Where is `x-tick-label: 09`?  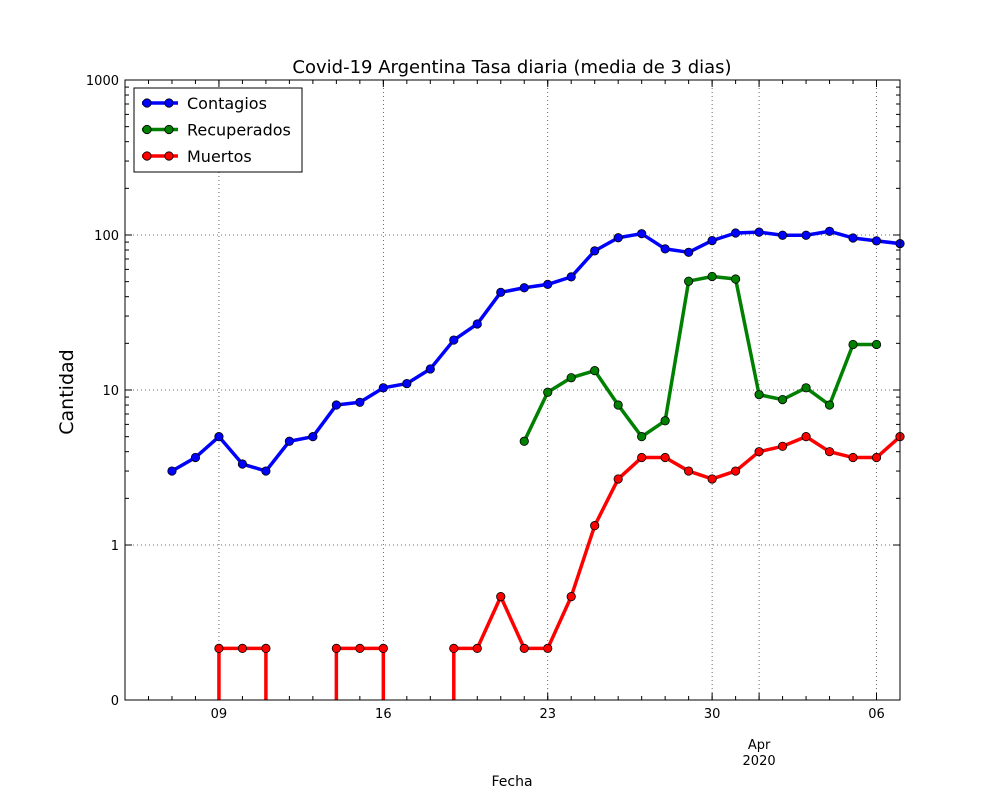 x-tick-label: 09 is located at coordinates (219, 714).